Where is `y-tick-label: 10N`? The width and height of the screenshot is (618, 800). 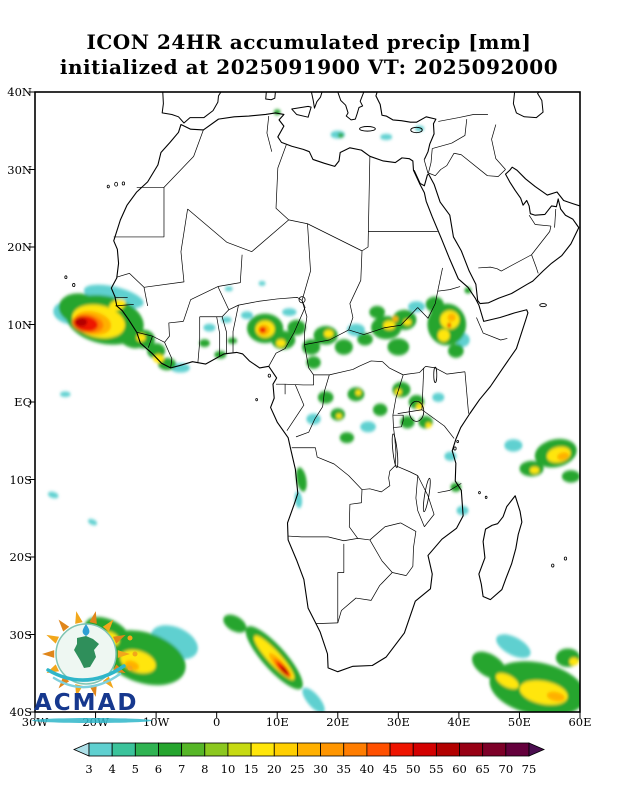
y-tick-label: 10N is located at coordinates (19, 324).